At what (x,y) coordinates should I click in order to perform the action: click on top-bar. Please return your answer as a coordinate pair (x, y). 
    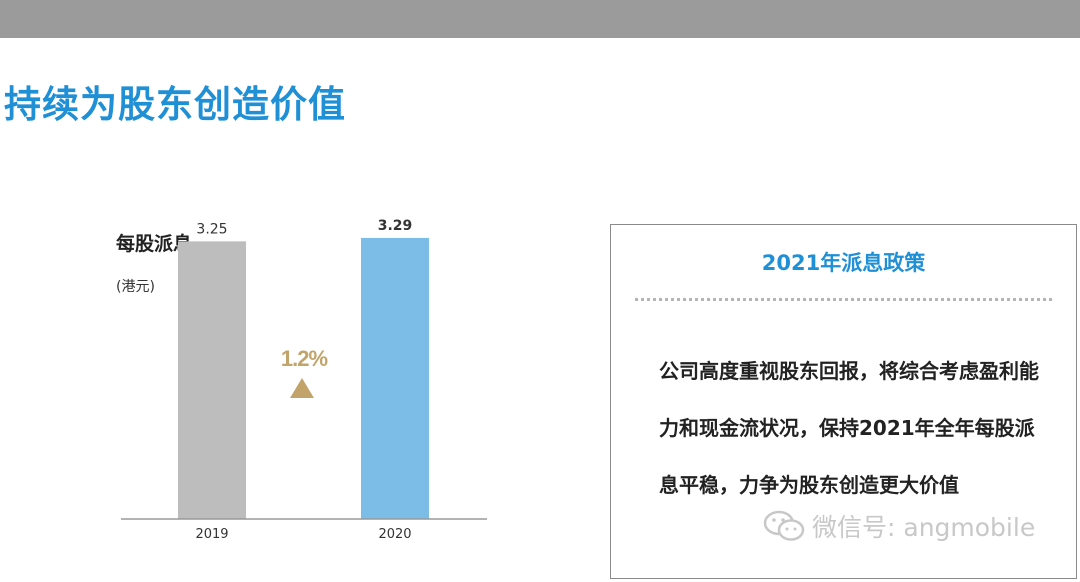
    Looking at the image, I should click on (540, 19).